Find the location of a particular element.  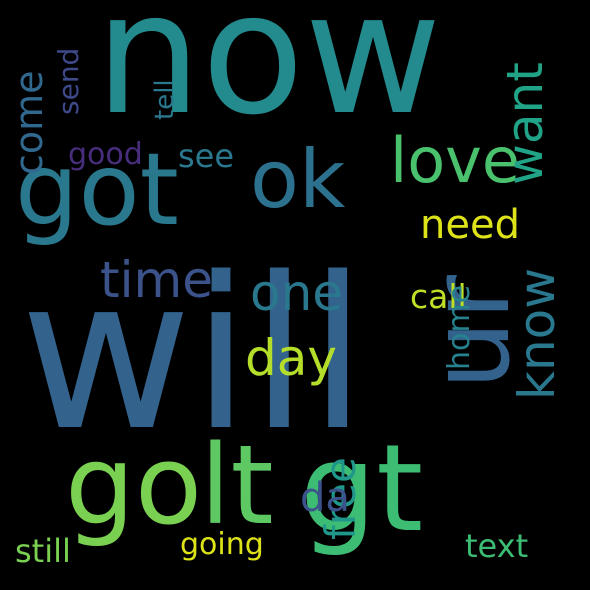

cloud-word: home is located at coordinates (459, 327).